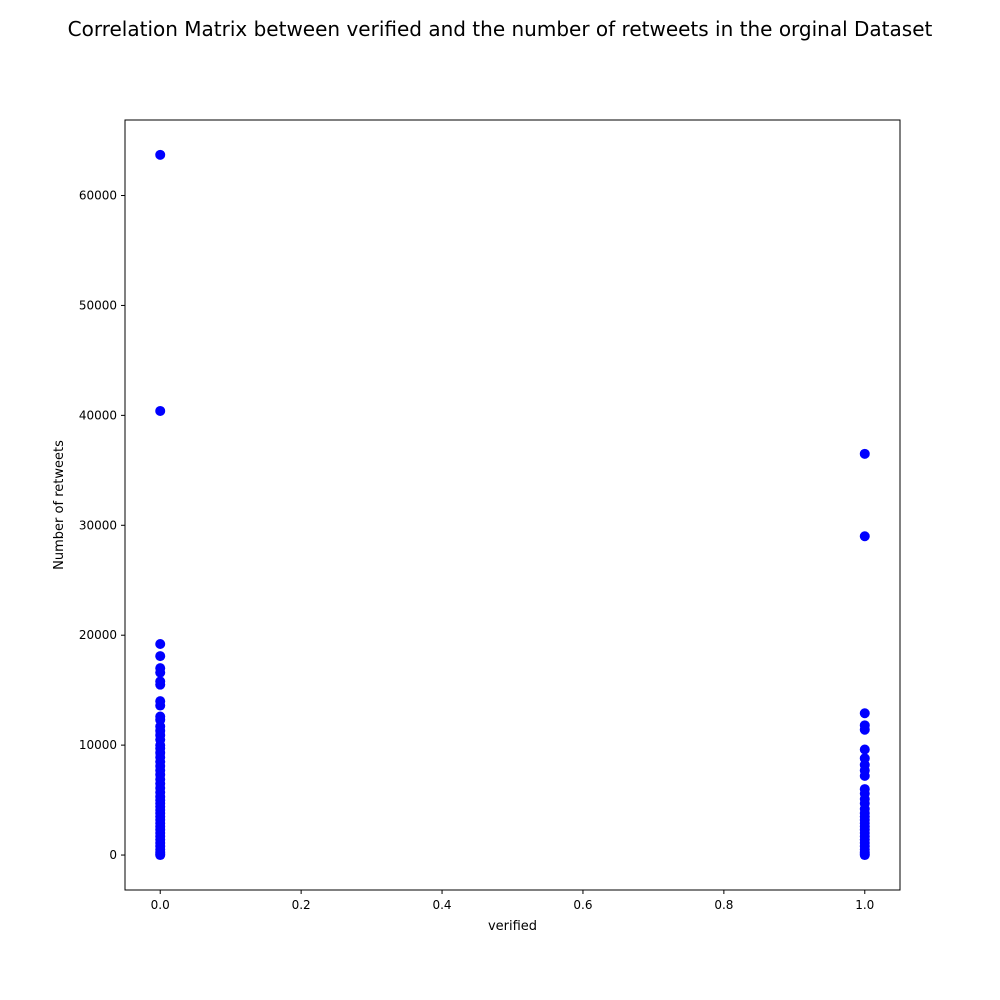 The width and height of the screenshot is (1000, 1000). I want to click on x-axis-label: verified, so click(512, 926).